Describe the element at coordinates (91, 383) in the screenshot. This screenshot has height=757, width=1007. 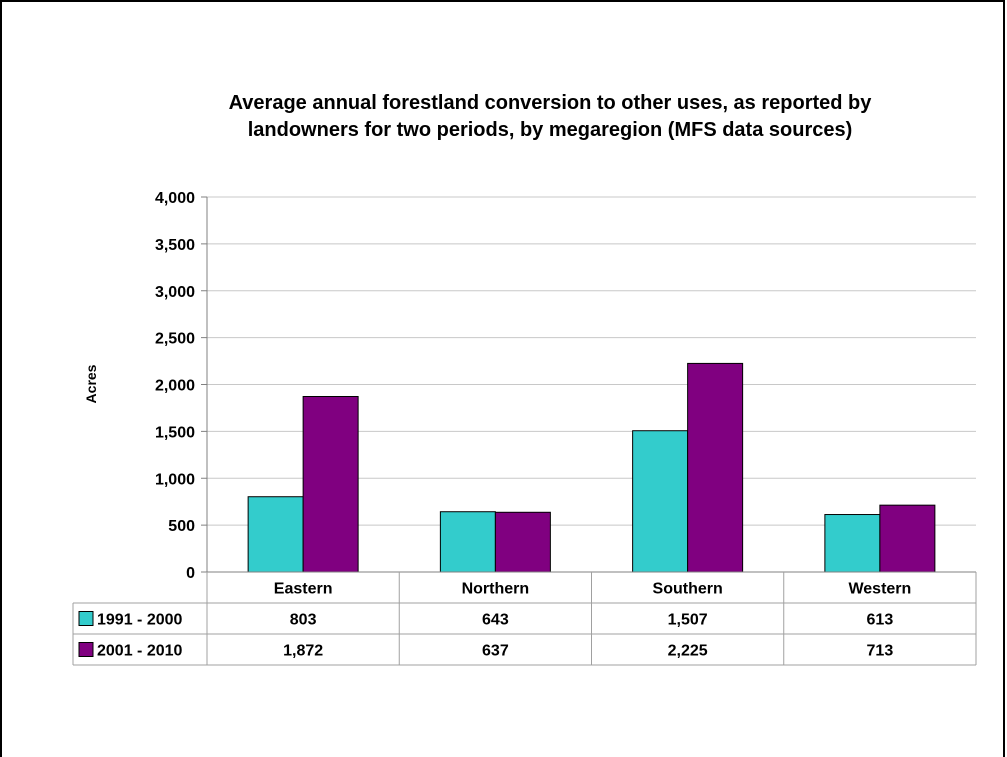
I see `y-axis-label: Acres` at that location.